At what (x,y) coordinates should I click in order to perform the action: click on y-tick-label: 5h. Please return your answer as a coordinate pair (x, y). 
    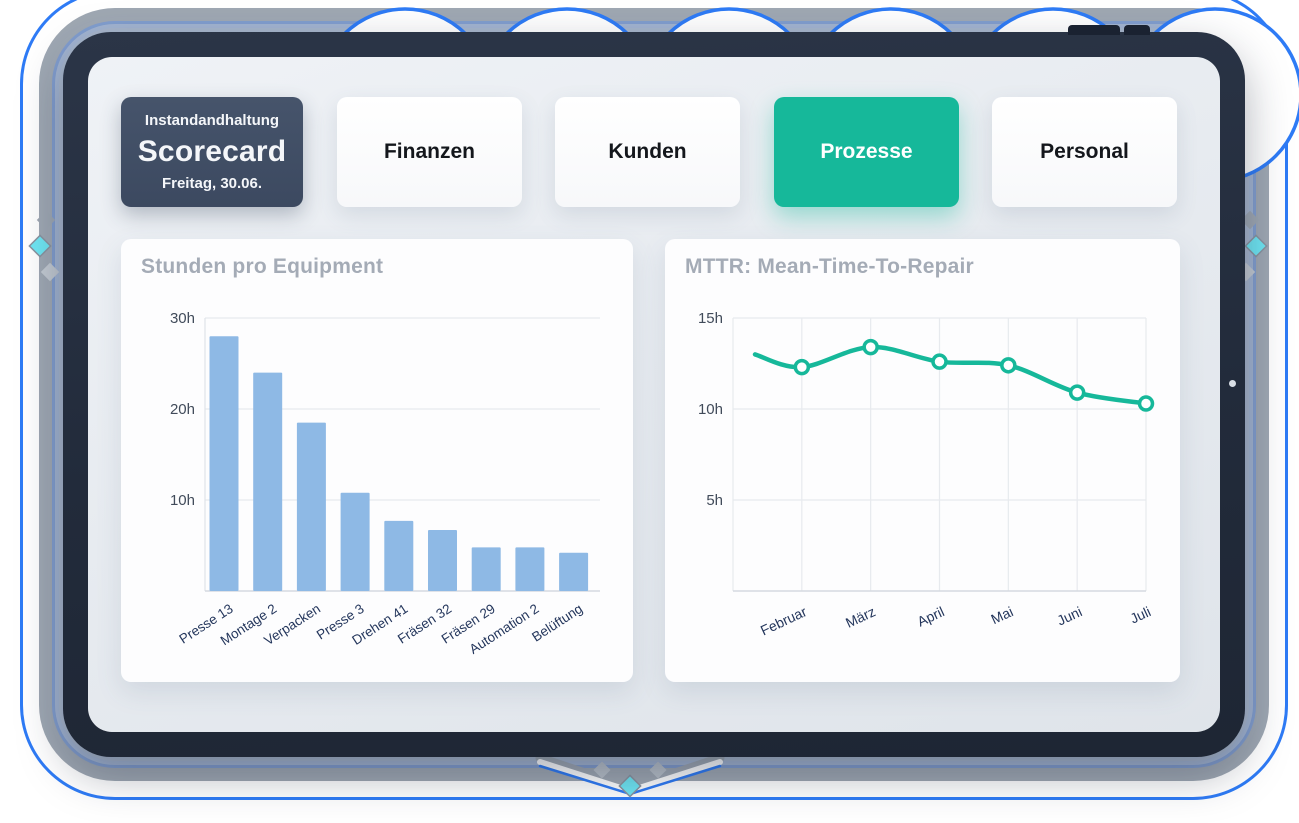
    Looking at the image, I should click on (714, 500).